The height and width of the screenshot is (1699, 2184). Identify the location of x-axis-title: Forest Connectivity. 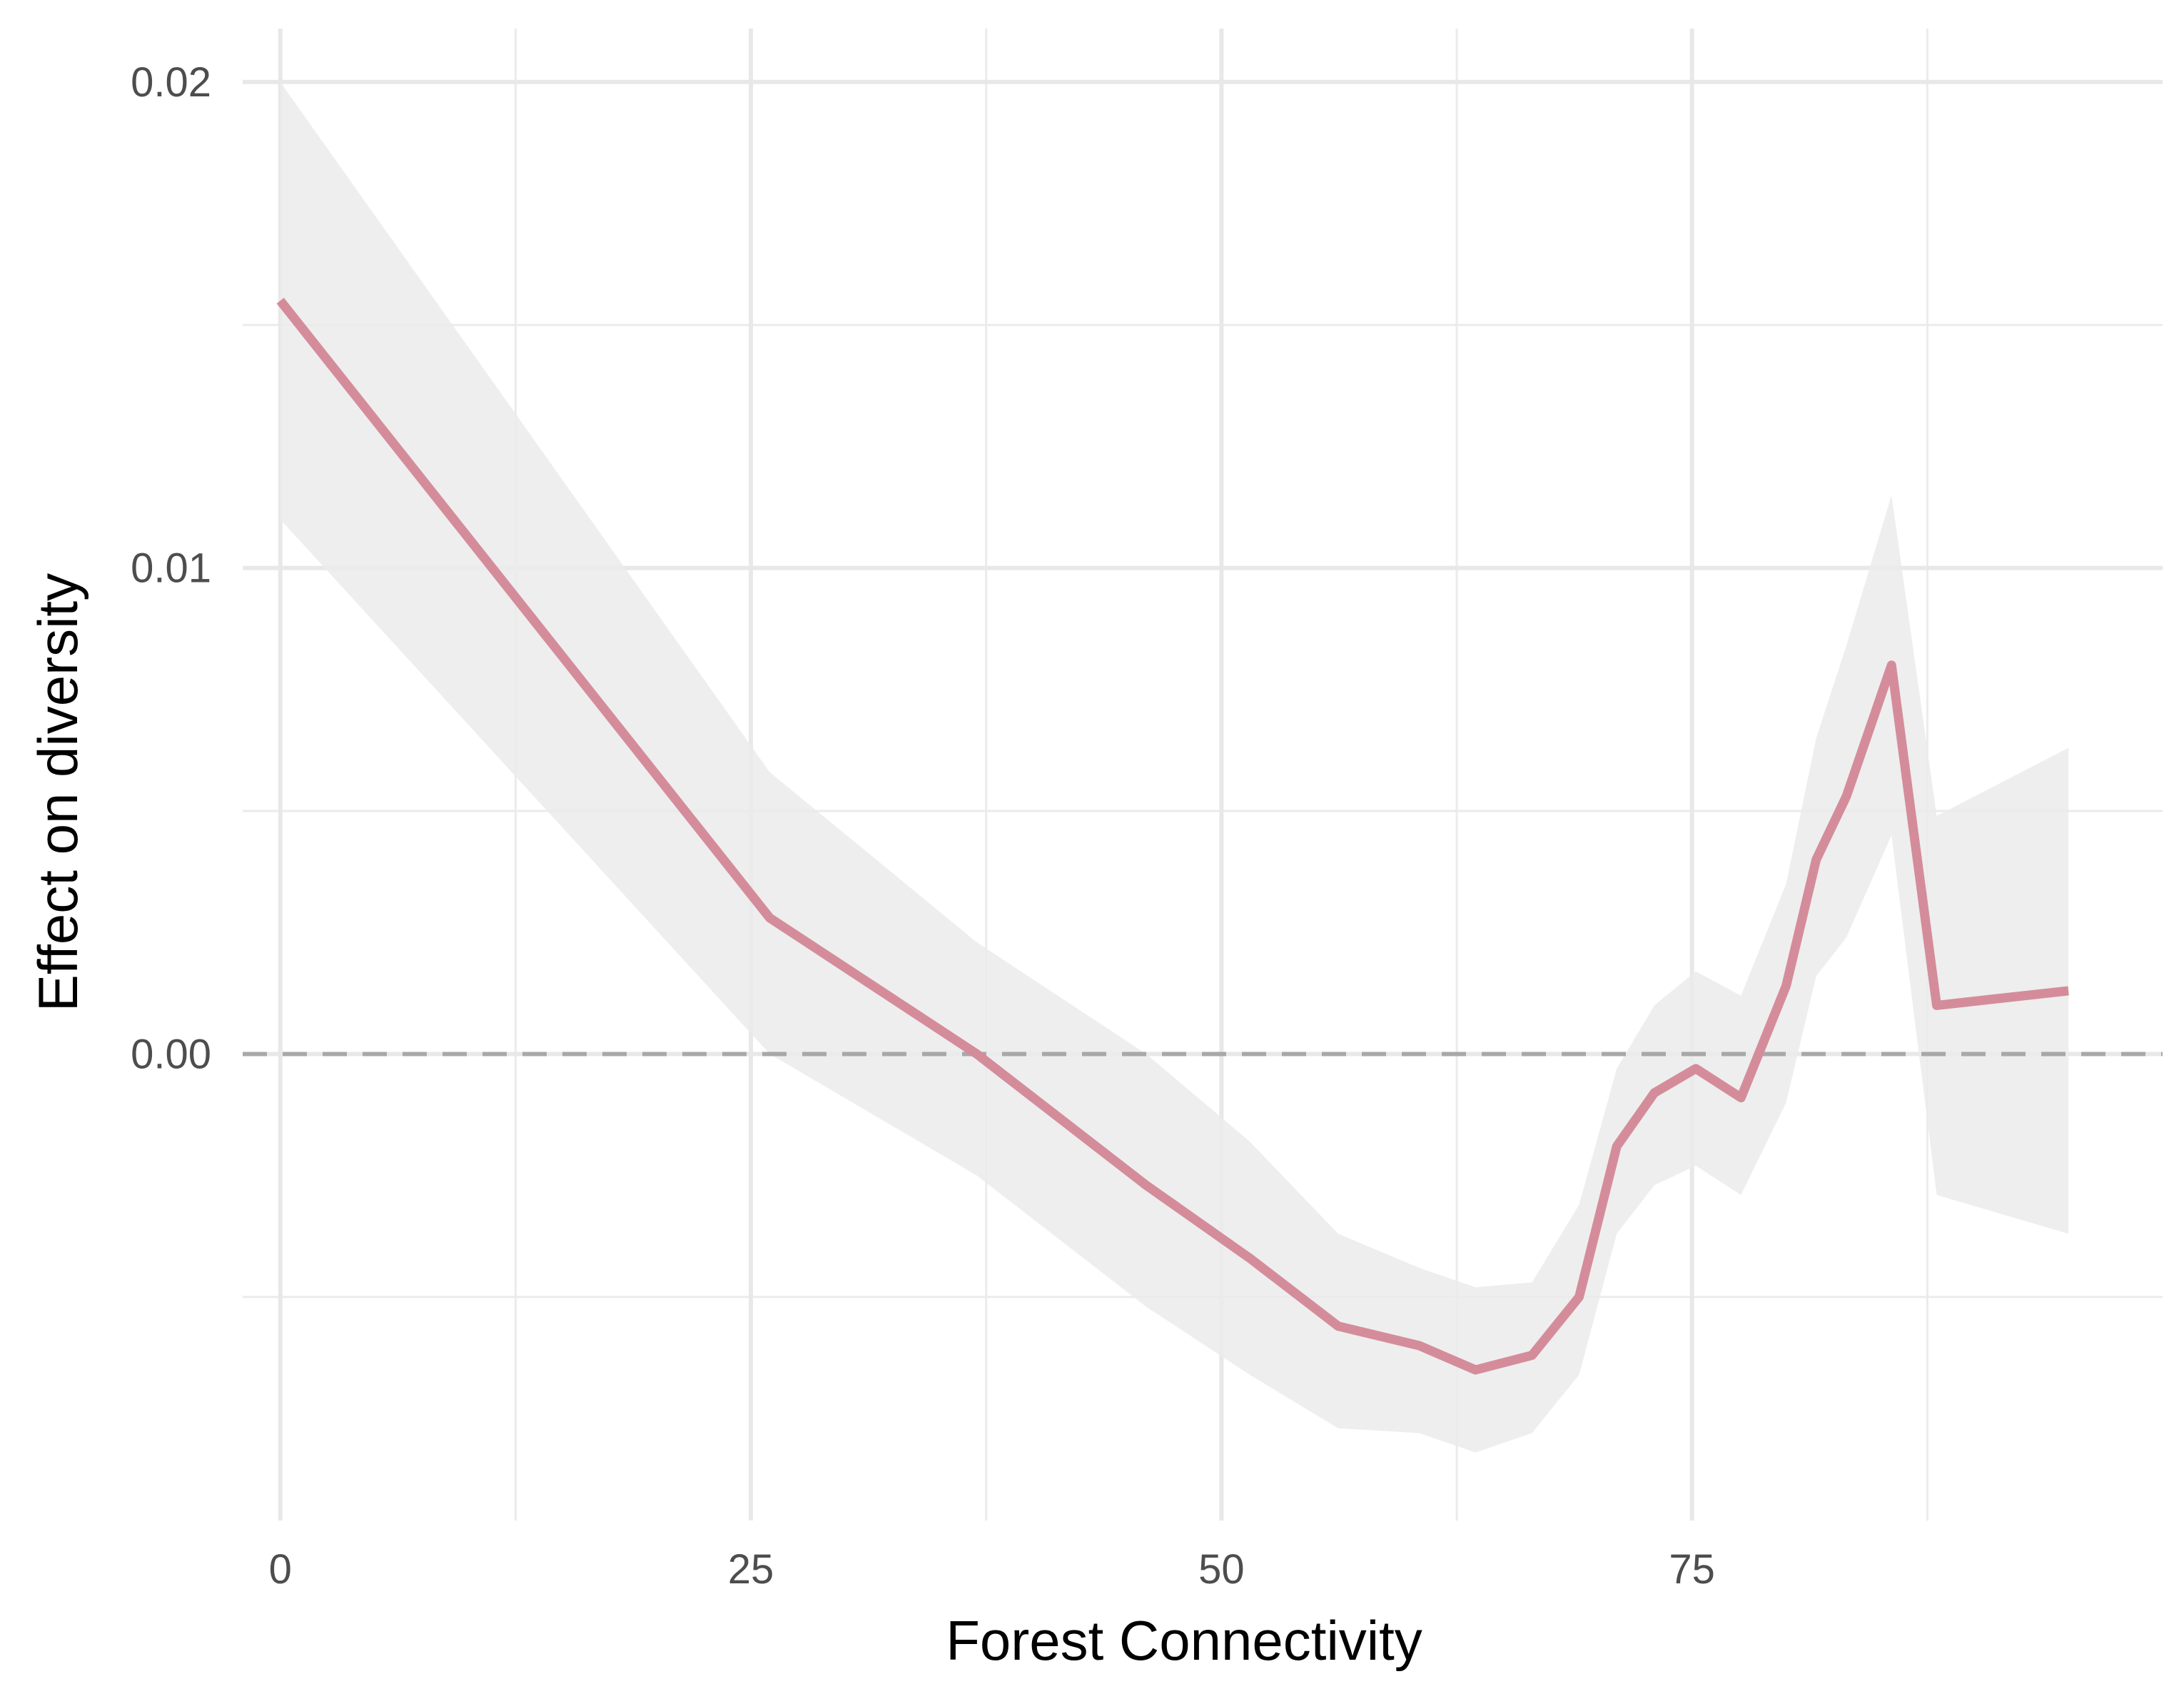
(1184, 1640).